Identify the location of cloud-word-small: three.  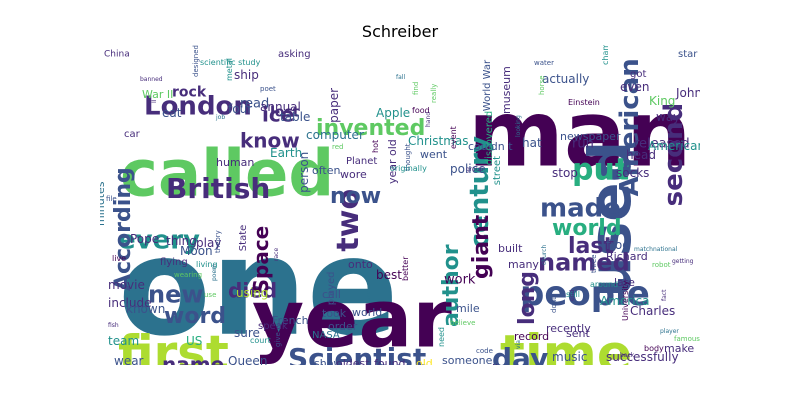
(594, 263).